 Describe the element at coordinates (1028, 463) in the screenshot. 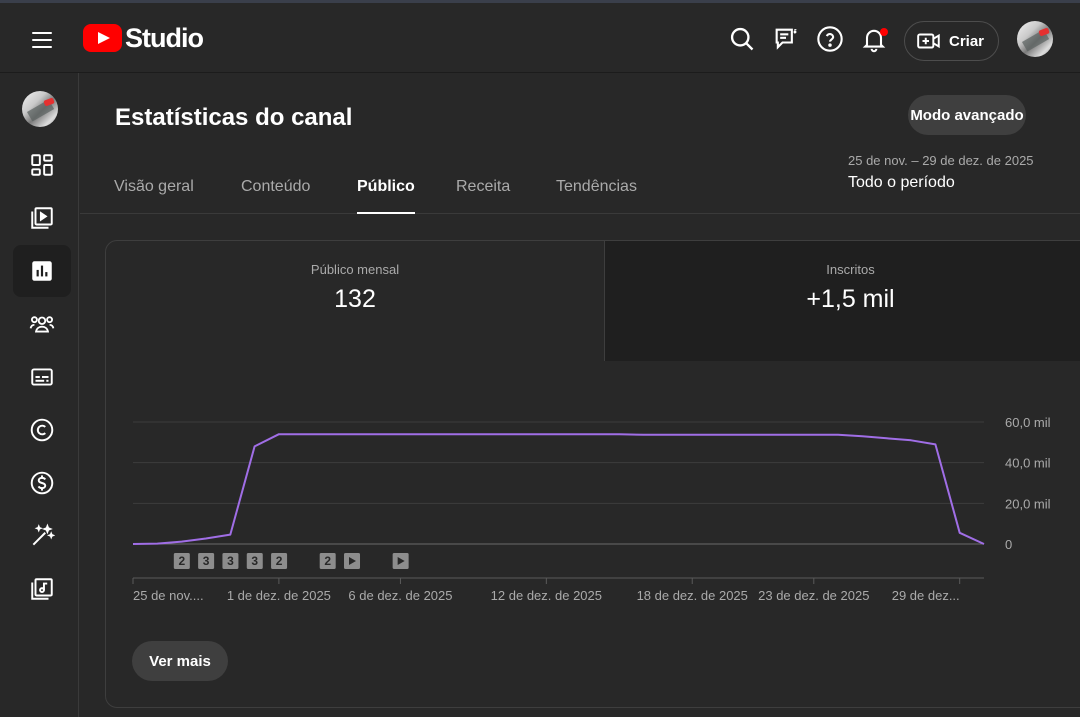

I see `y-tick-label: 40,0 mil` at that location.